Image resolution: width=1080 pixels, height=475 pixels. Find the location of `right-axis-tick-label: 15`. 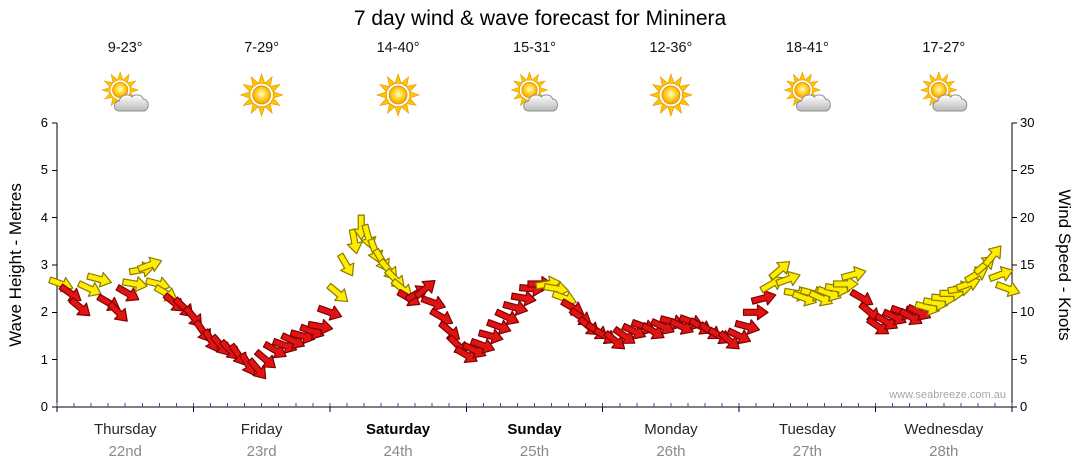

right-axis-tick-label: 15 is located at coordinates (1027, 264).